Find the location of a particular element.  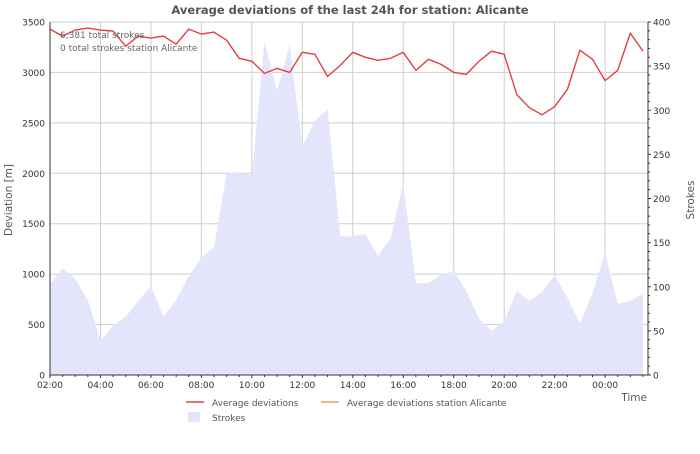

x-tick-label: 10:00 is located at coordinates (252, 386).